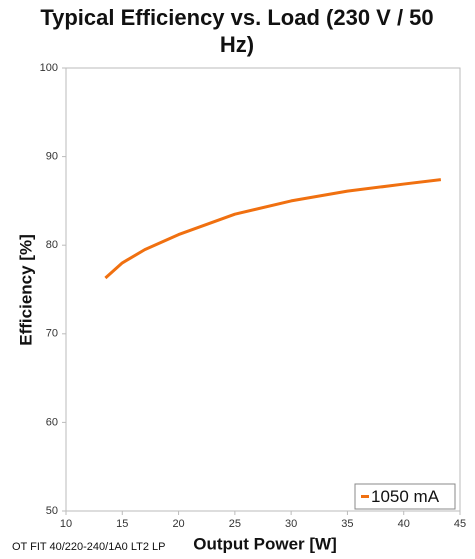  I want to click on y-axis-label: Efficiency [%], so click(25, 289).